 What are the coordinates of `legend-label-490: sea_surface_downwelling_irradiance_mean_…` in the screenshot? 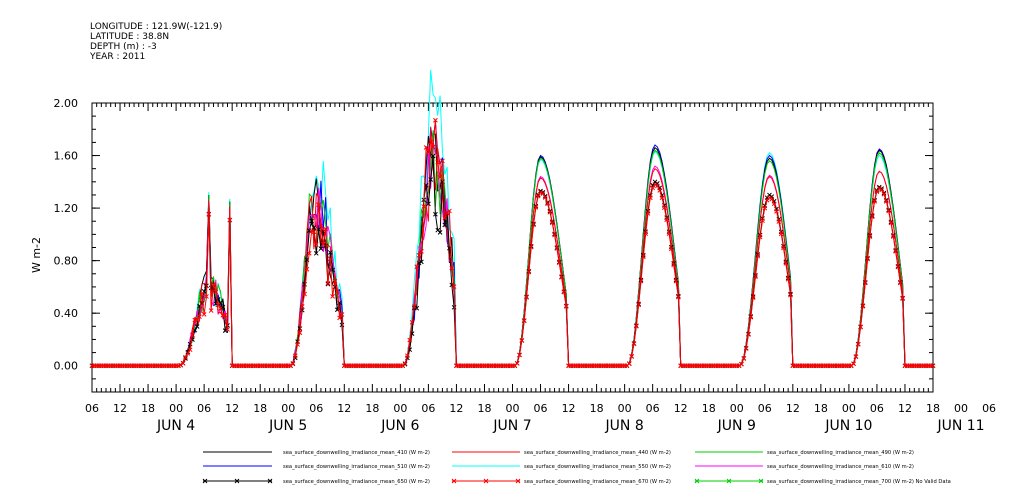 It's located at (840, 453).